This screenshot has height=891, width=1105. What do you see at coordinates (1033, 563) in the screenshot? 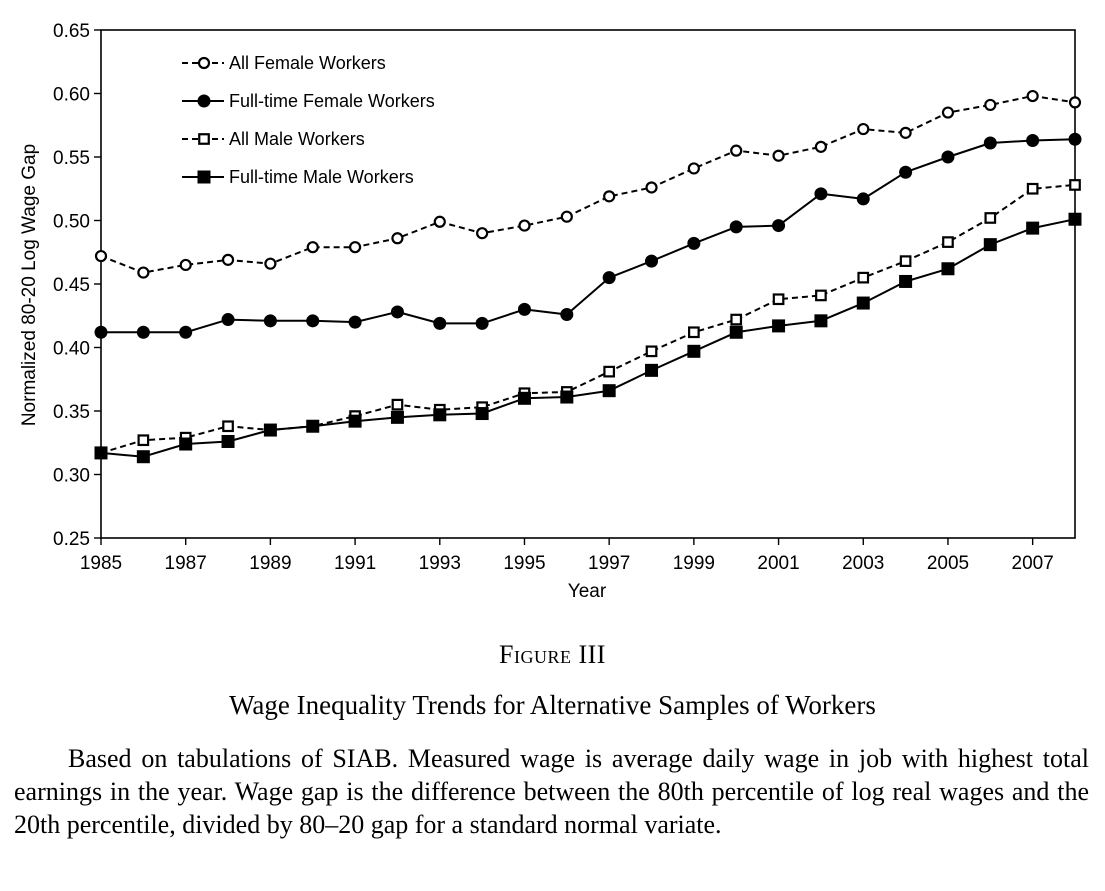
I see `x-tick-label: 2007` at bounding box center [1033, 563].